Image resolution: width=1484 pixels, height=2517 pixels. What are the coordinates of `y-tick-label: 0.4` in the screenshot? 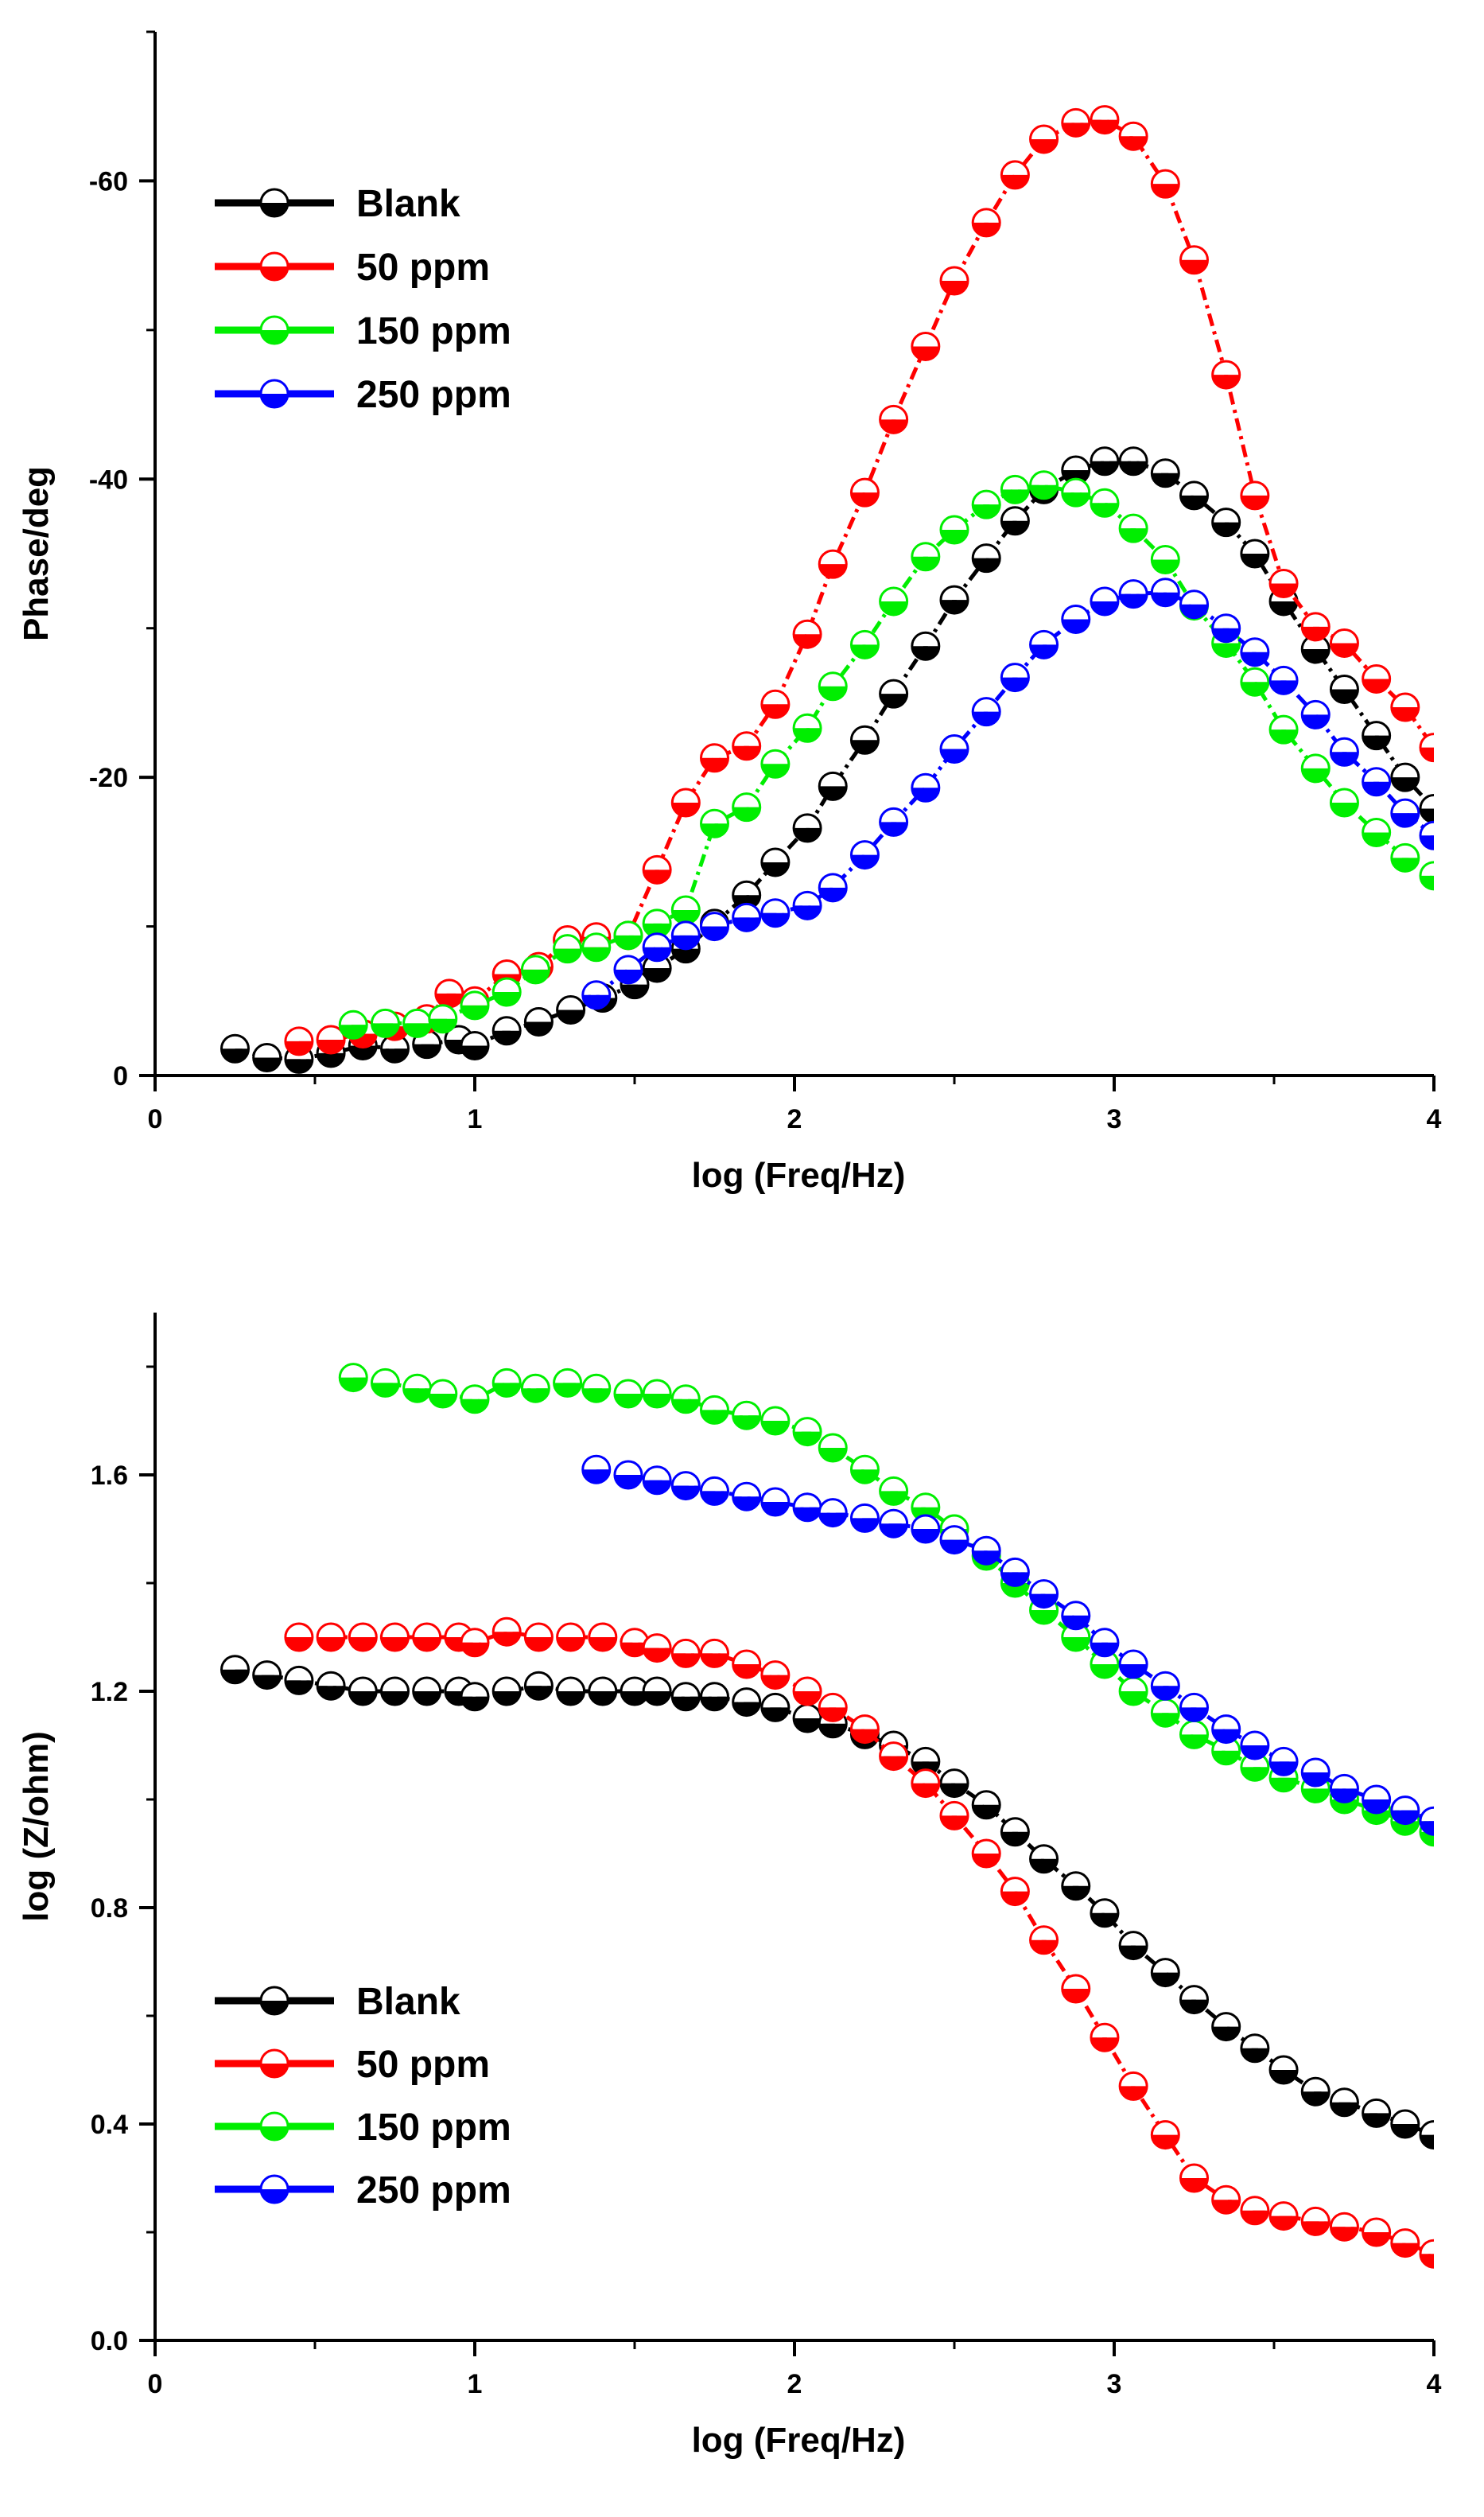 It's located at (109, 2125).